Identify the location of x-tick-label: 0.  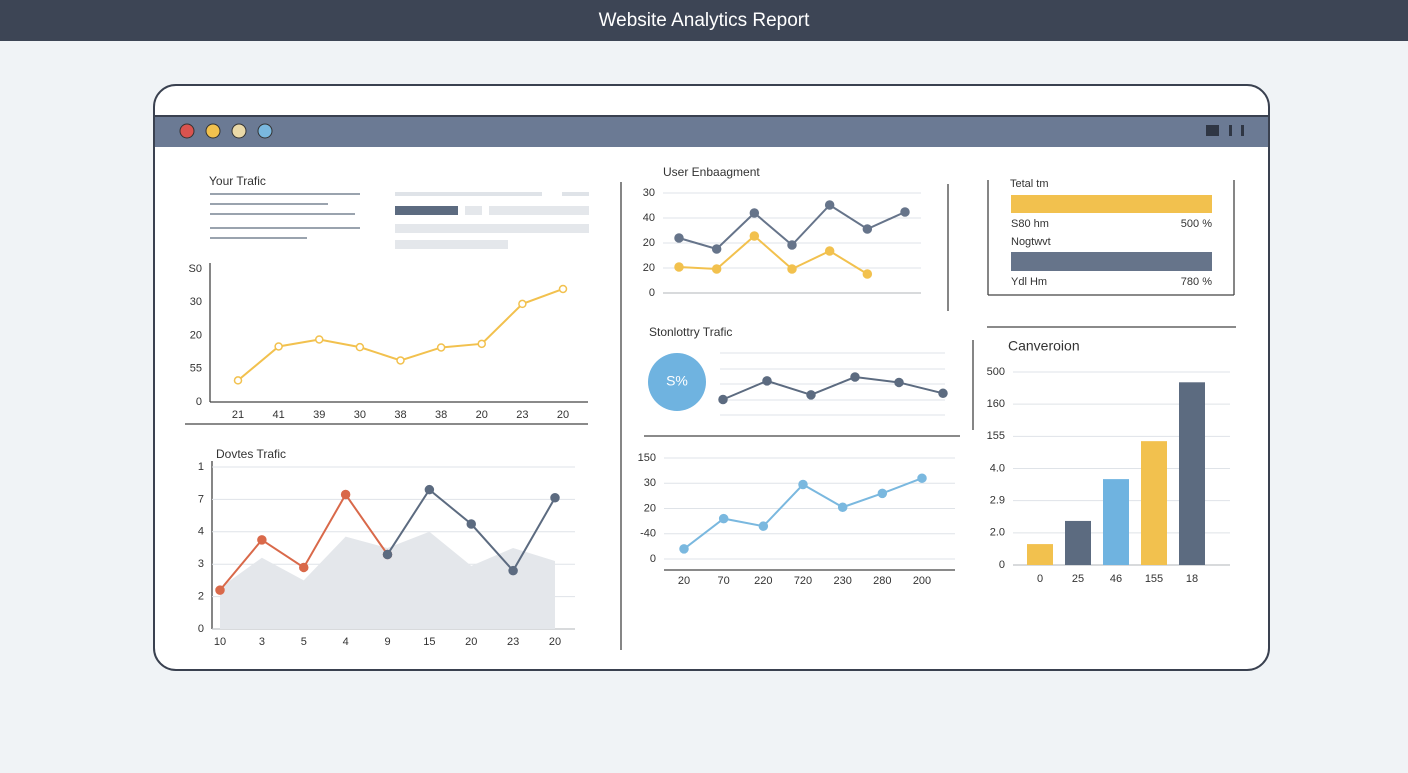
(1040, 579).